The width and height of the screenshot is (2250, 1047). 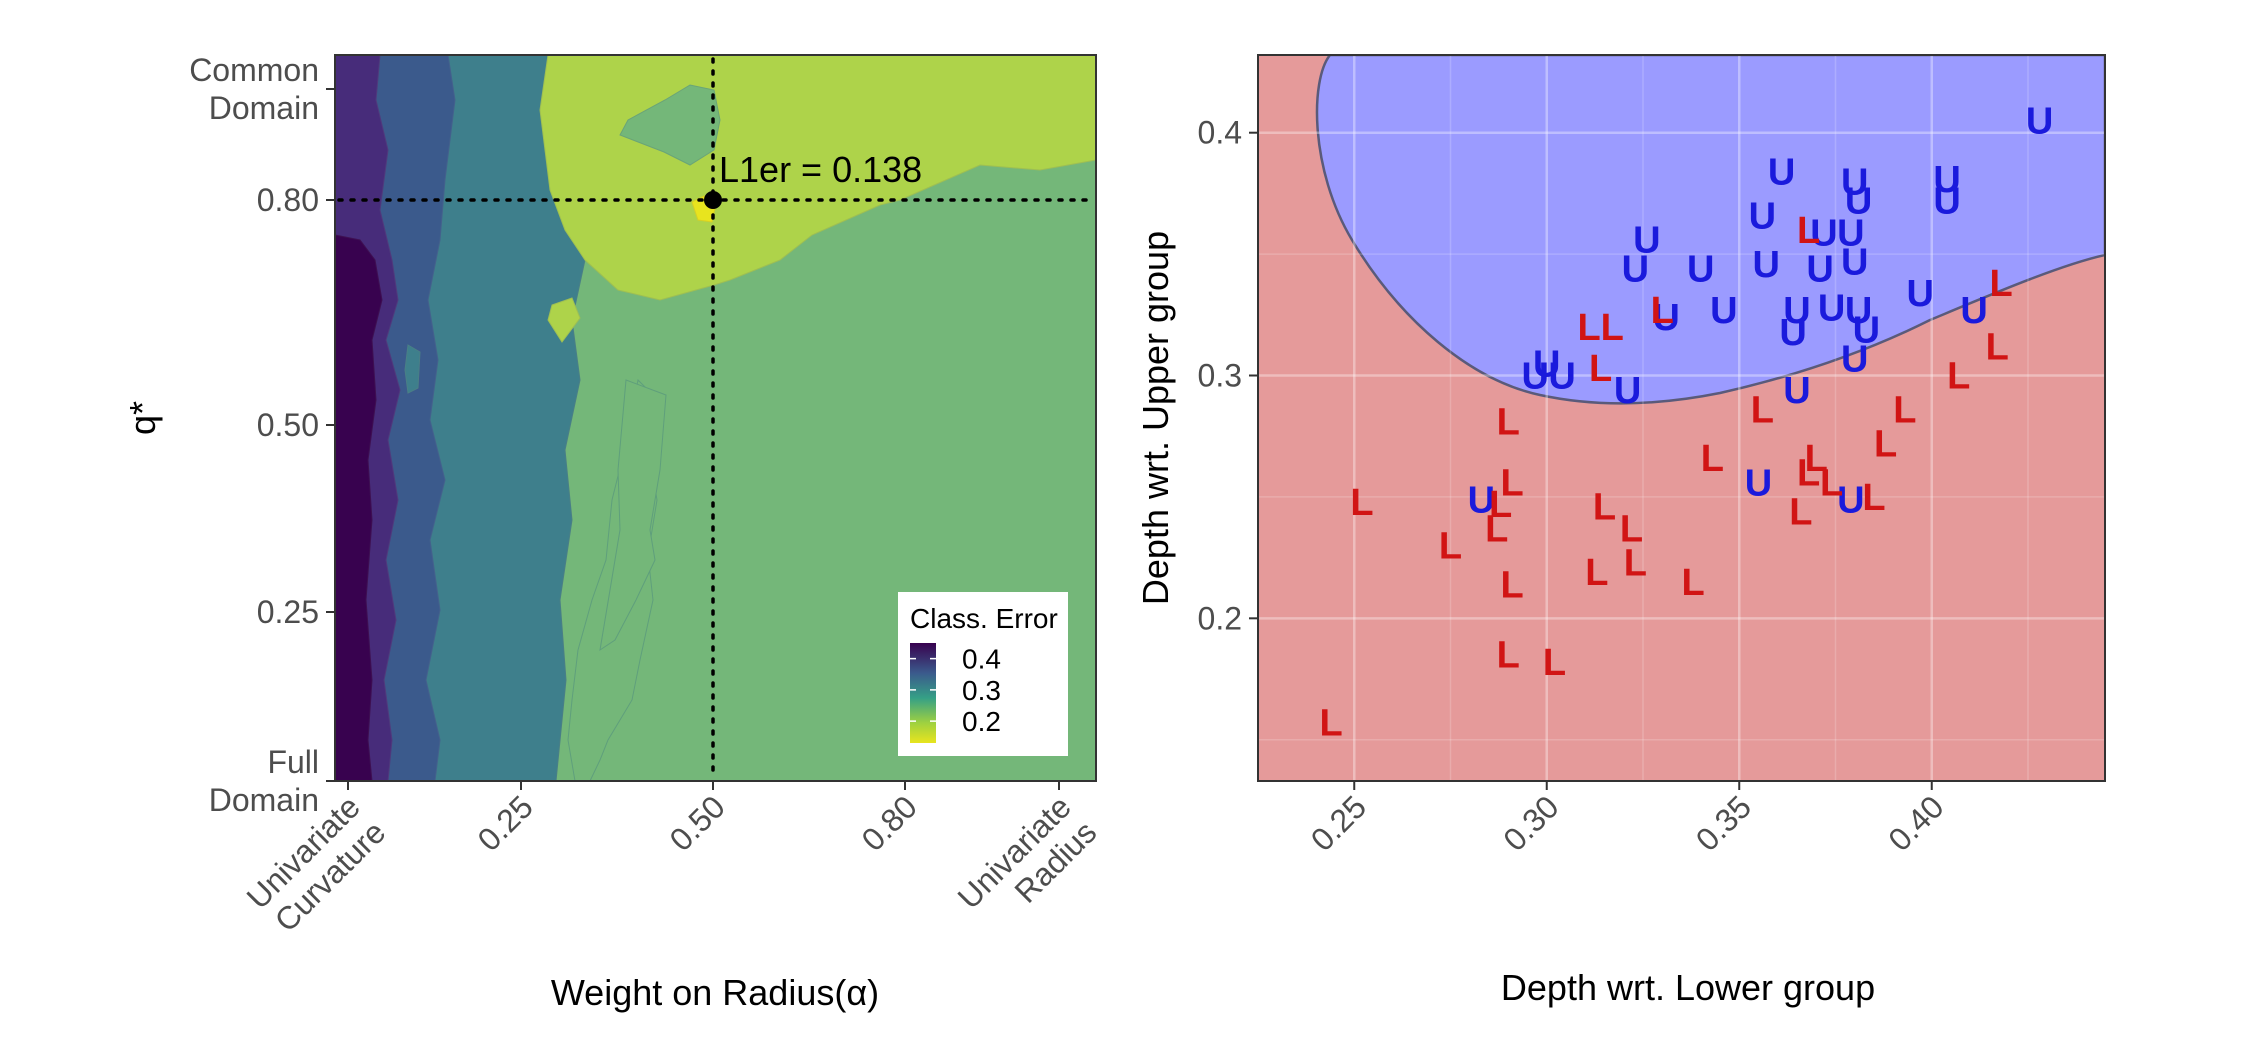 What do you see at coordinates (564, 320) in the screenshot?
I see `contour-island-lime` at bounding box center [564, 320].